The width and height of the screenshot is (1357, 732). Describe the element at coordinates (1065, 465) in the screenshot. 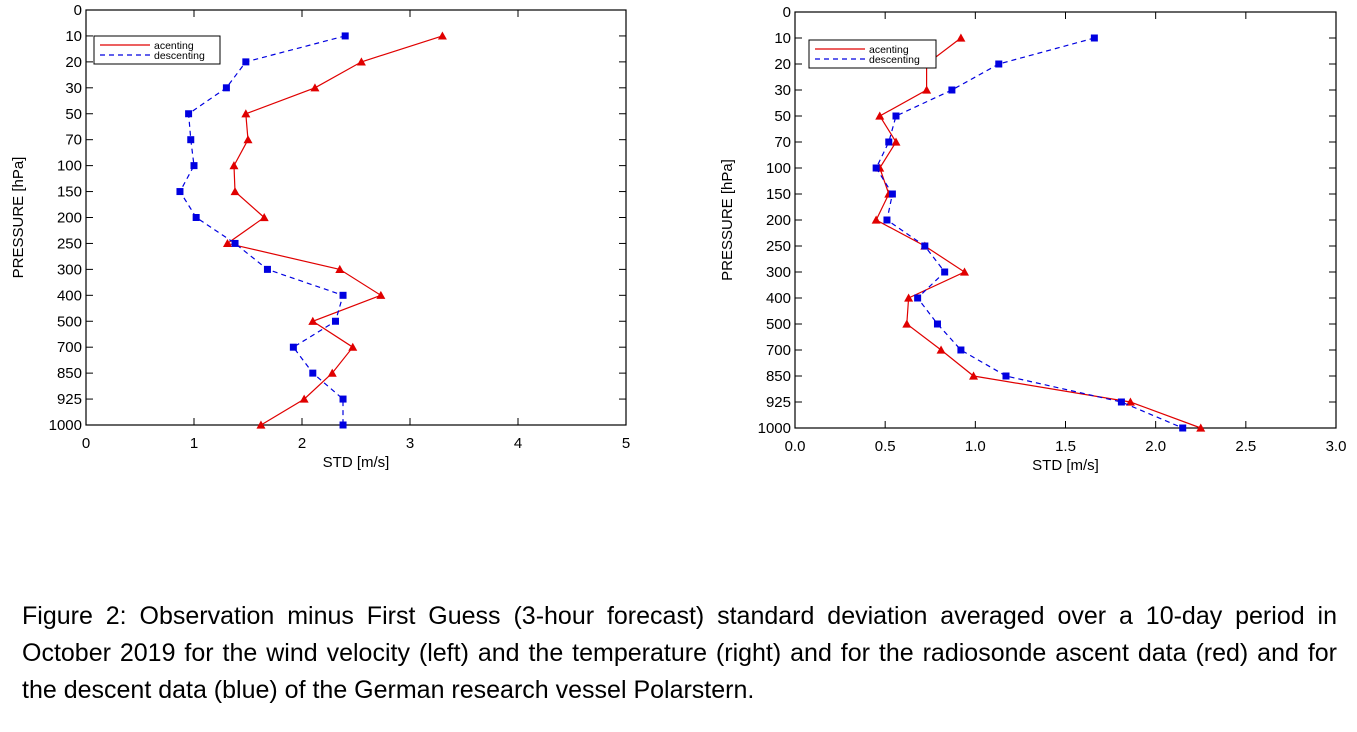

I see `x-axis-label: STD [m/s]` at that location.